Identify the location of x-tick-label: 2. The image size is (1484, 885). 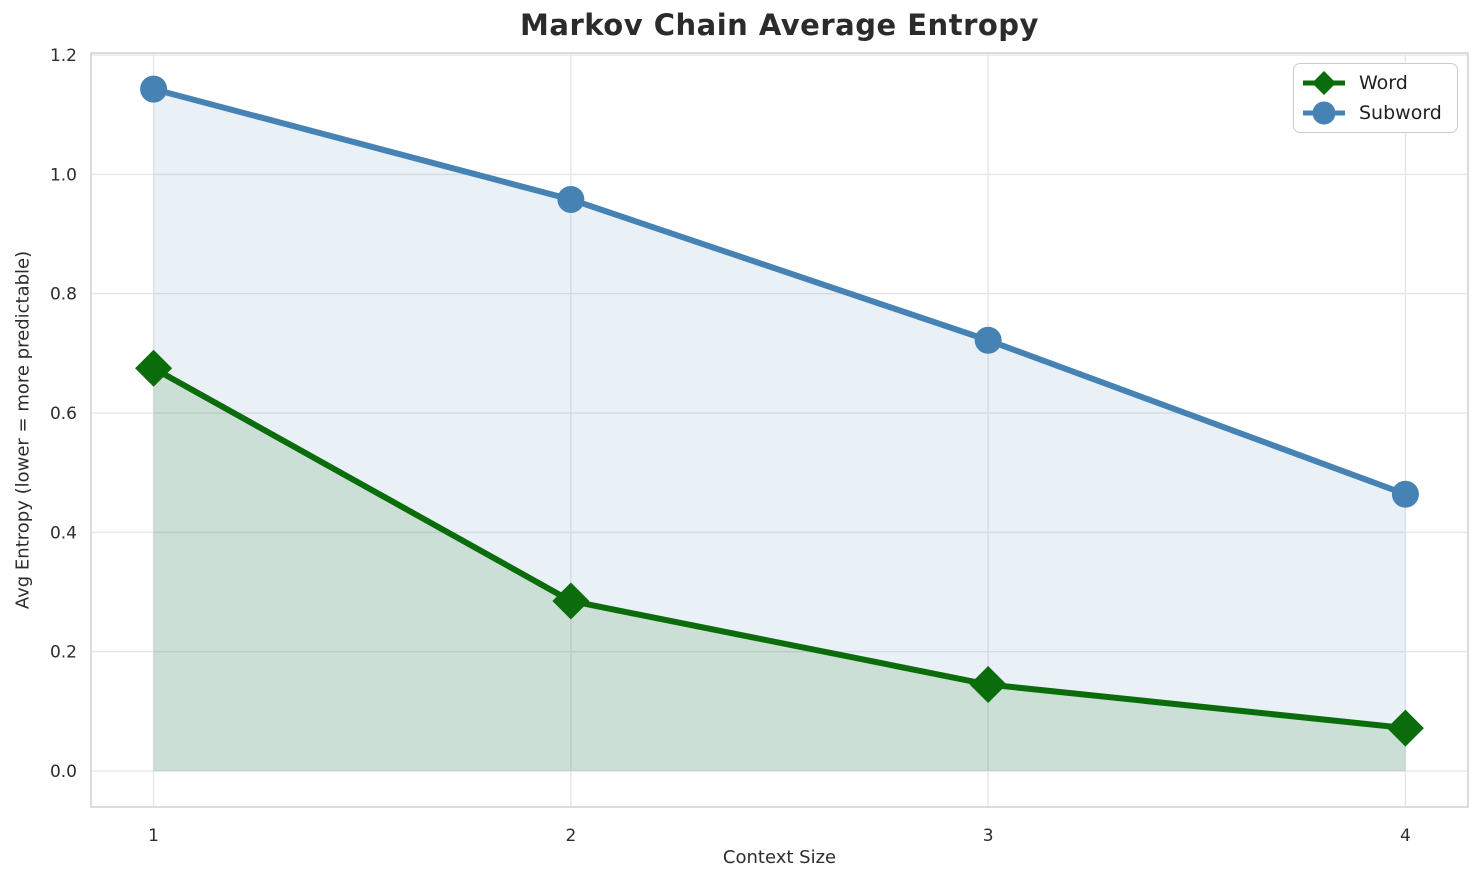
(570, 836).